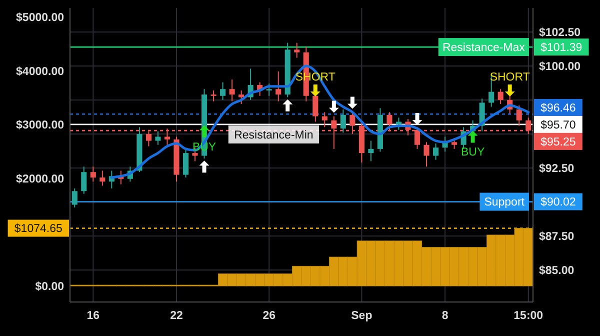  I want to click on y-tick-label: $1074.65, so click(38, 229).